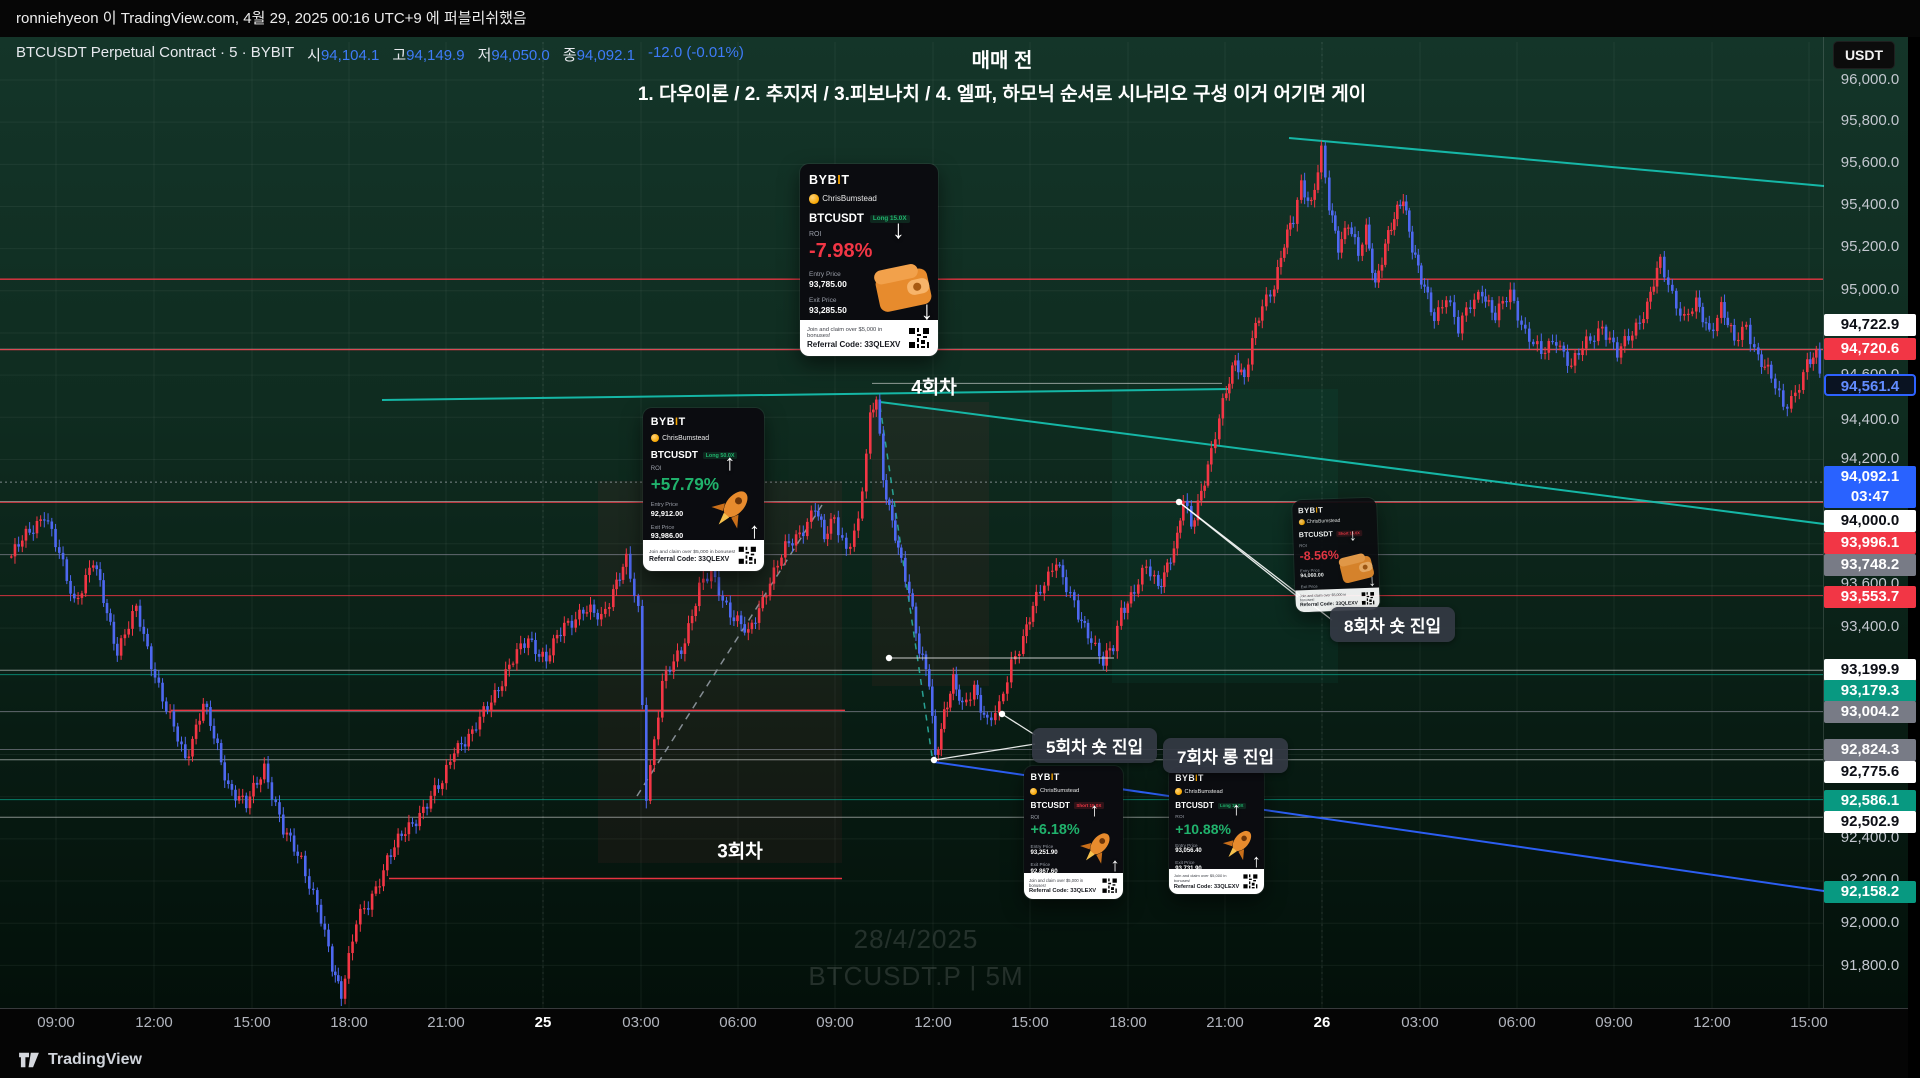 The image size is (1920, 1078). What do you see at coordinates (828, 284) in the screenshot?
I see `entry-price: 93,785.00` at bounding box center [828, 284].